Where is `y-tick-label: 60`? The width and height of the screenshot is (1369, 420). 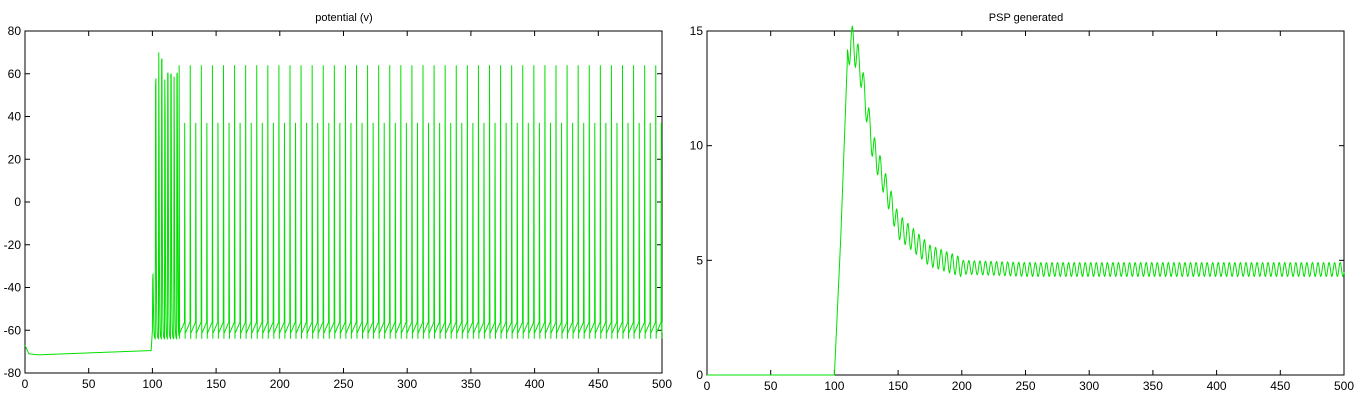
y-tick-label: 60 is located at coordinates (15, 74).